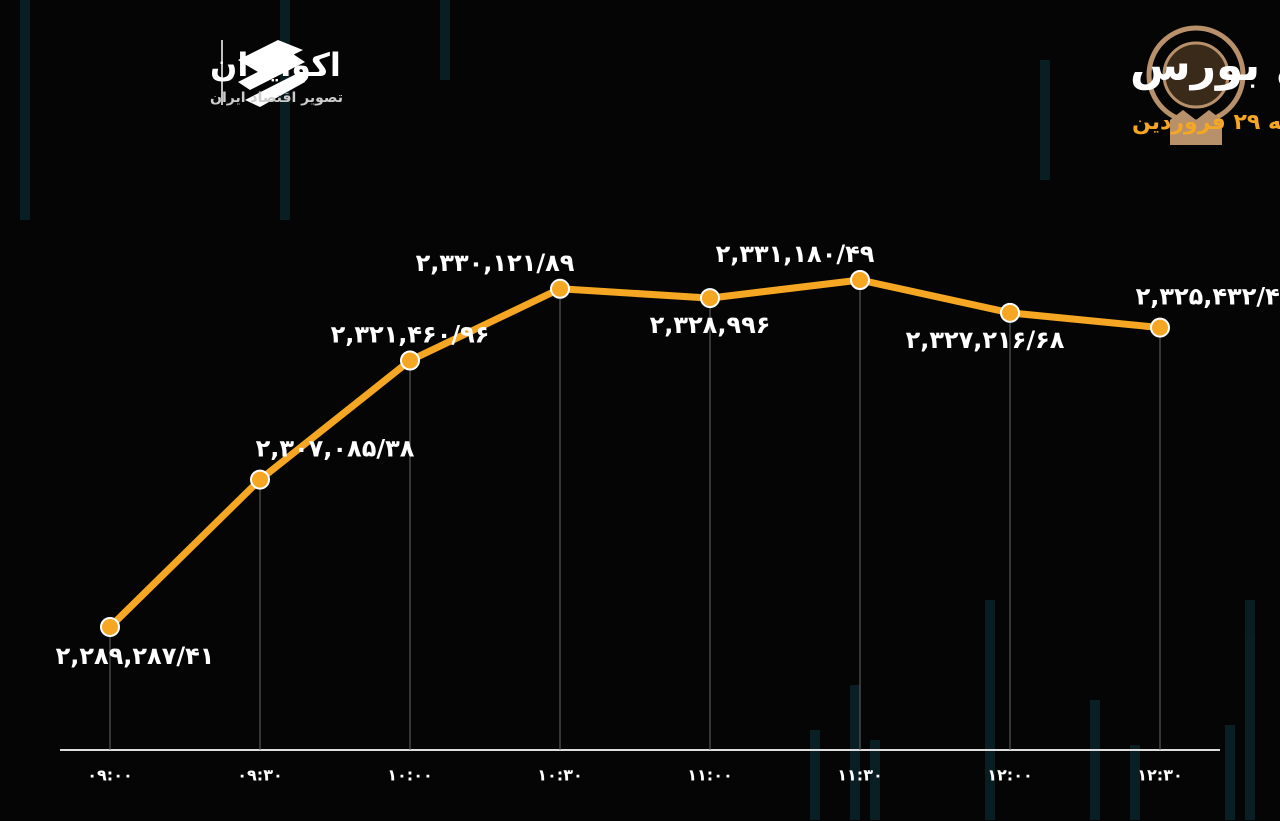  Describe the element at coordinates (559, 775) in the screenshot. I see `x-tick-label: ۱۰:۳۰` at that location.